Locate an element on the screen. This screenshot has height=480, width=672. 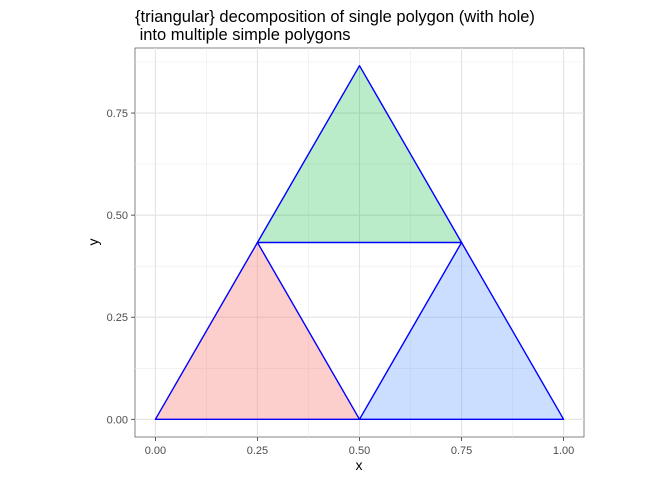
x-axis-title: x is located at coordinates (359, 465).